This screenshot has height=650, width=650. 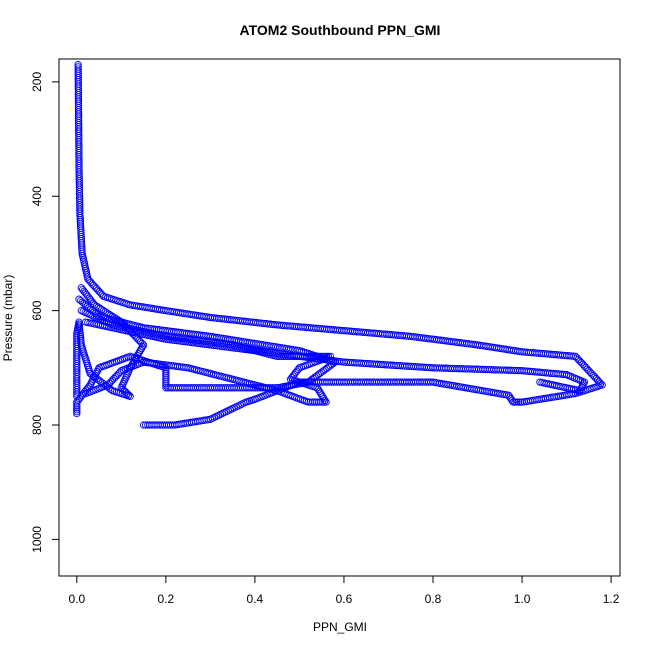 What do you see at coordinates (37, 82) in the screenshot?
I see `y-tick-label: 200` at bounding box center [37, 82].